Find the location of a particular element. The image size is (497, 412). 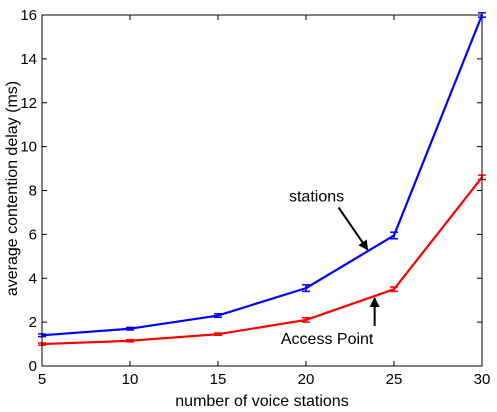

y-tick-label: 16 is located at coordinates (28, 15).